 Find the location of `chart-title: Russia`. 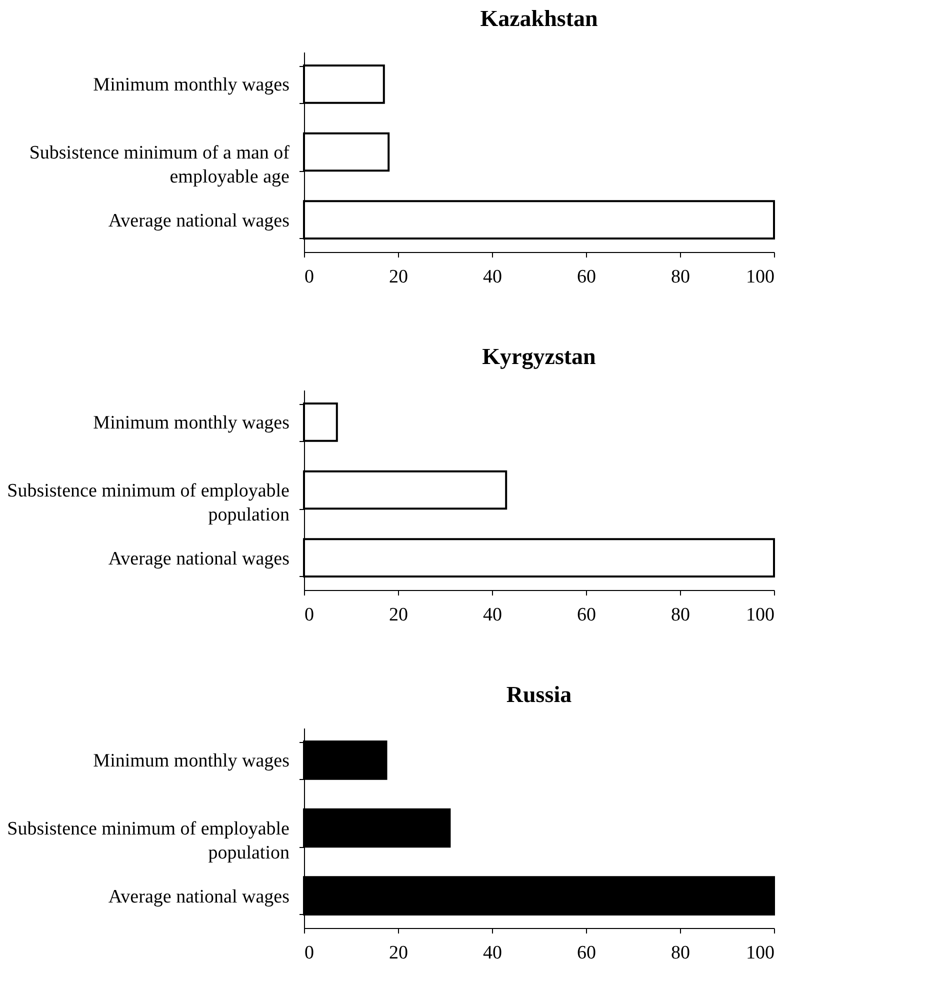

chart-title: Russia is located at coordinates (539, 694).